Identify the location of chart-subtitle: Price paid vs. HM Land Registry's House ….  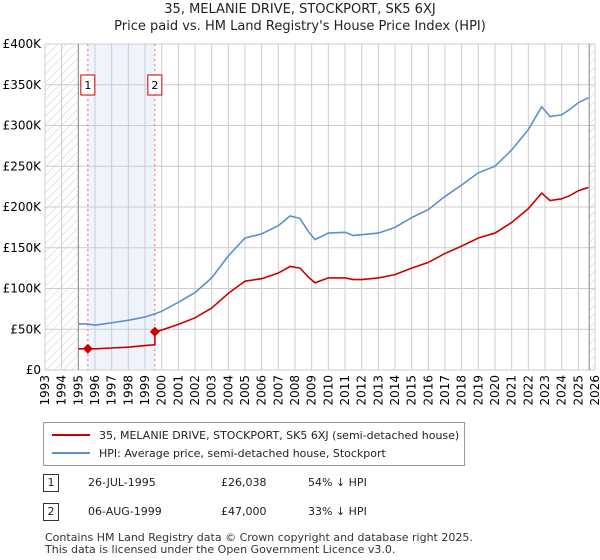
(300, 26).